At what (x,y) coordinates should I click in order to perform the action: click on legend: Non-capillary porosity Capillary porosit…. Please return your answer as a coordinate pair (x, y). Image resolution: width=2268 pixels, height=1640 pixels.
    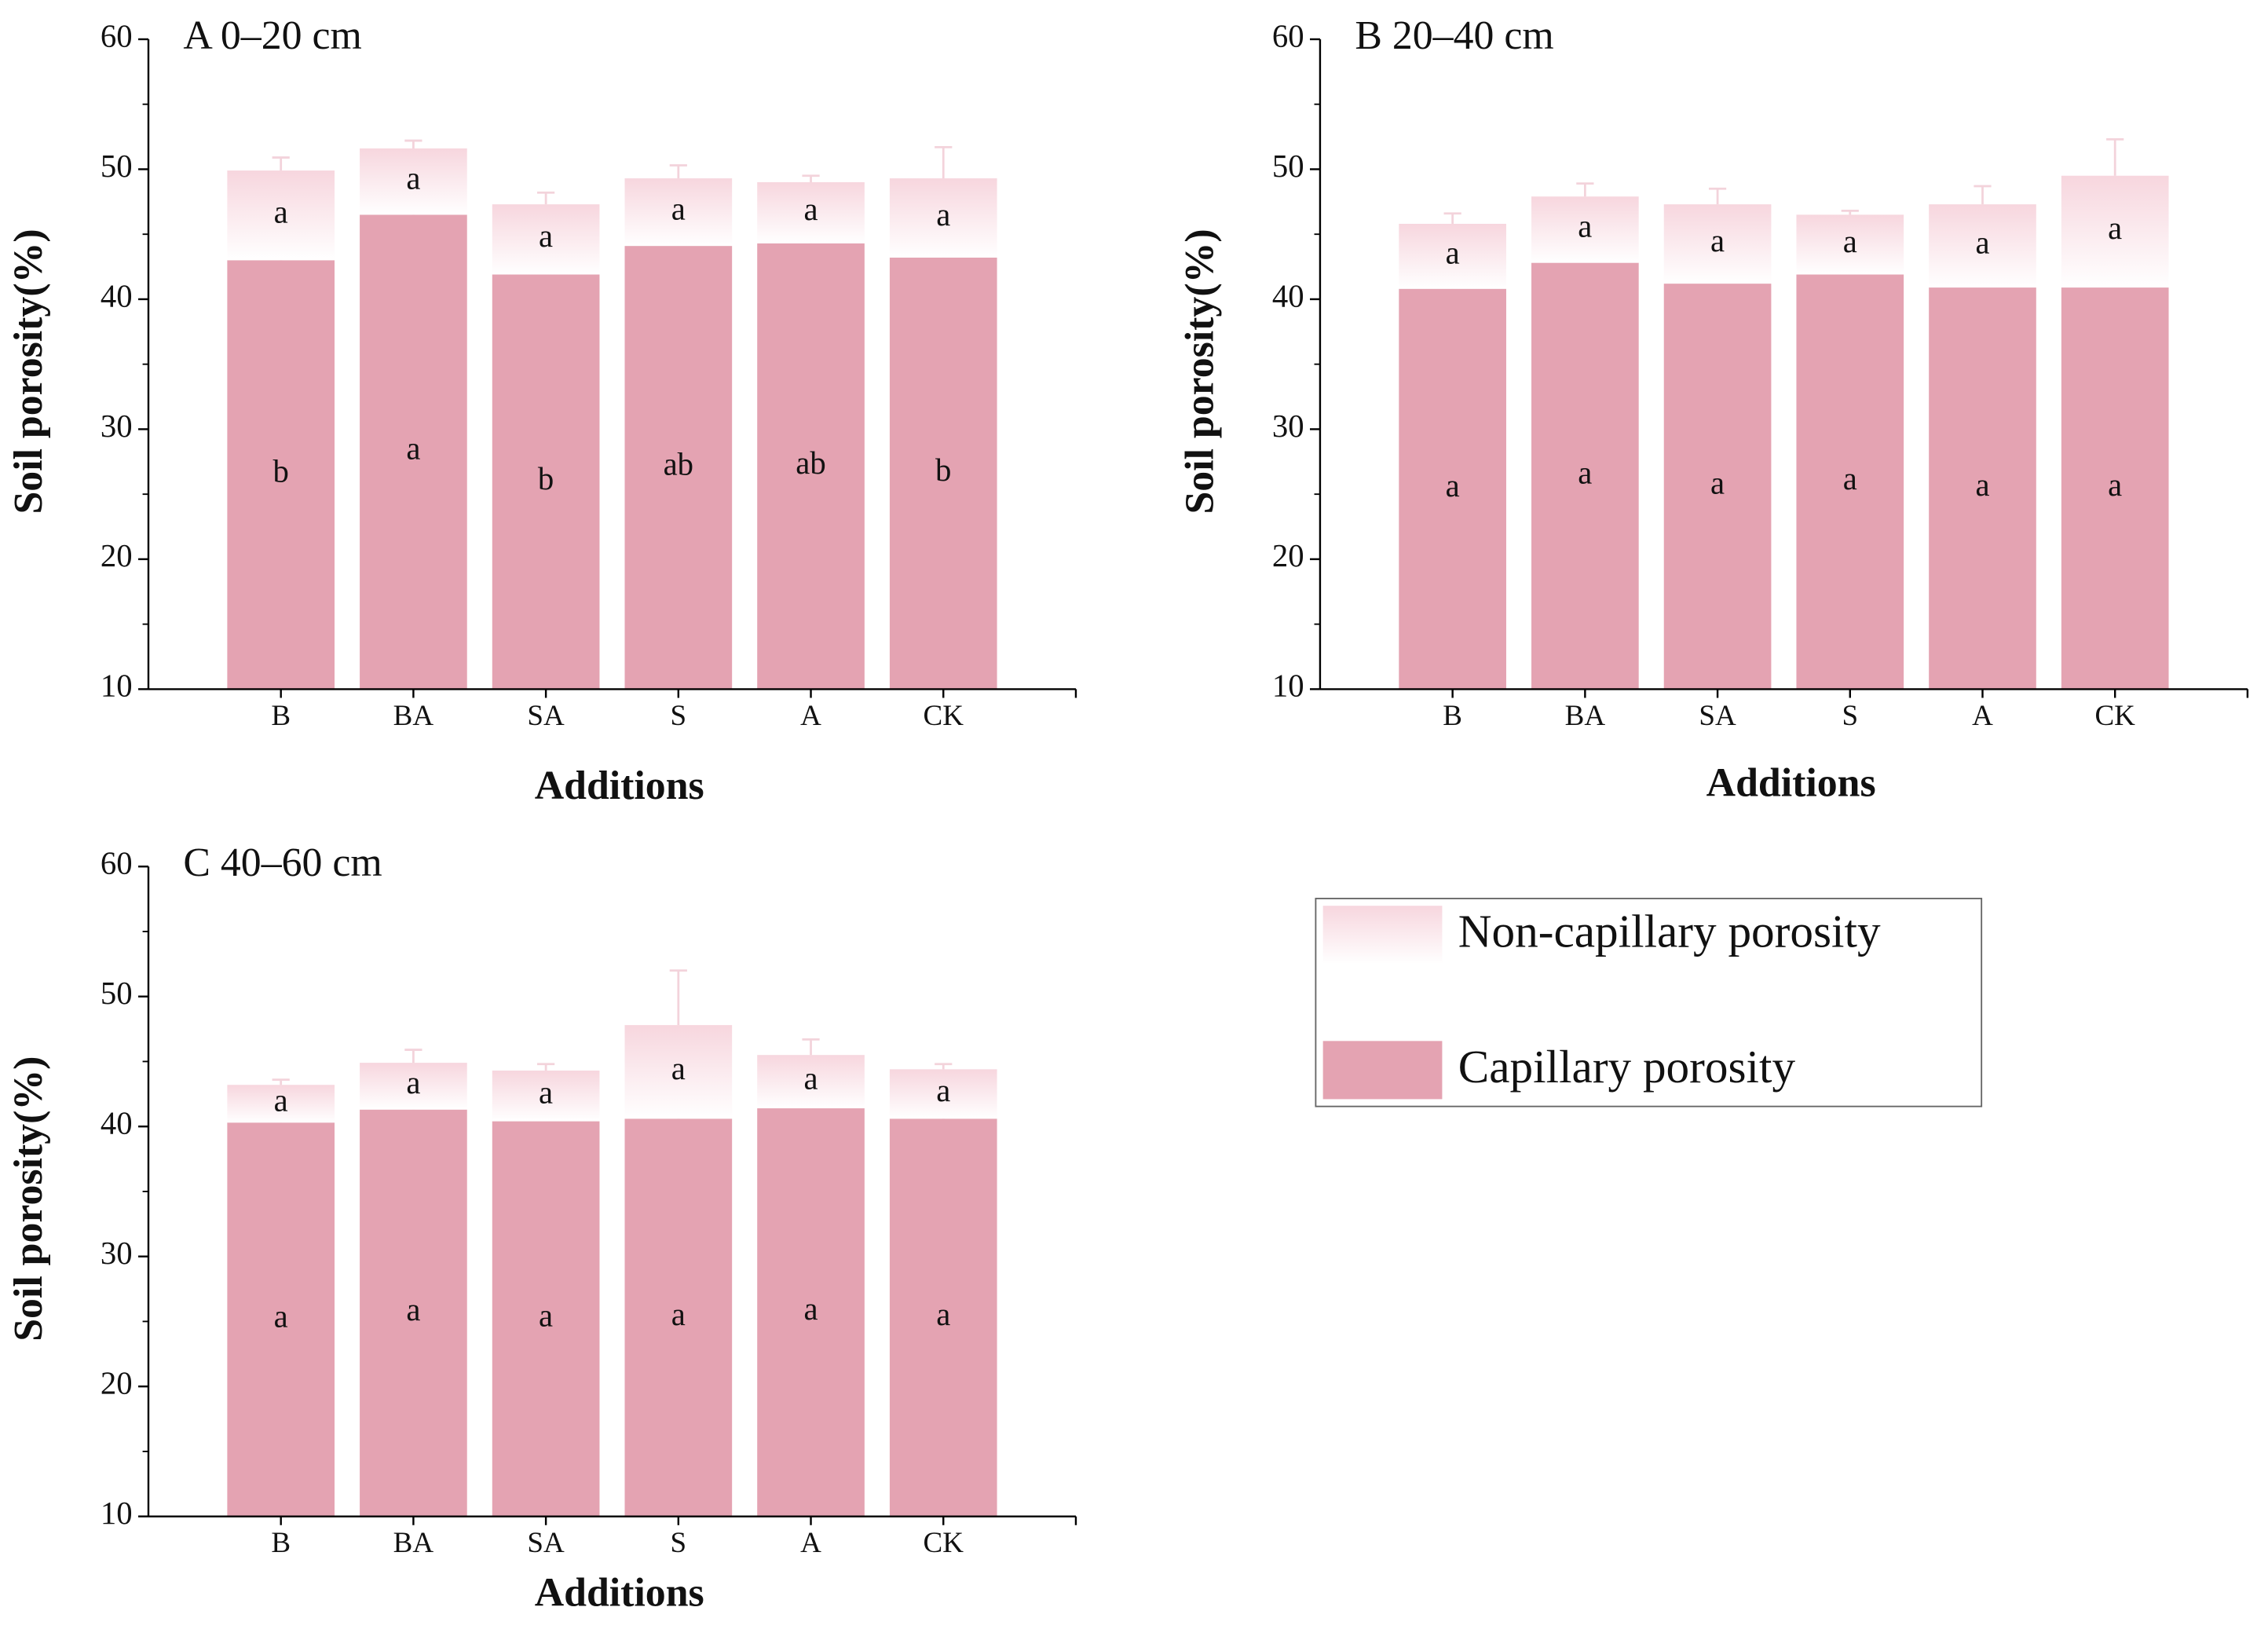
    Looking at the image, I should click on (1649, 1003).